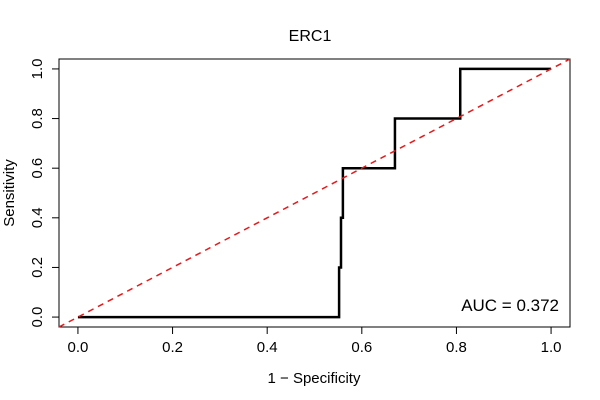 The image size is (600, 400). I want to click on y-tick-label: 0.8, so click(37, 118).